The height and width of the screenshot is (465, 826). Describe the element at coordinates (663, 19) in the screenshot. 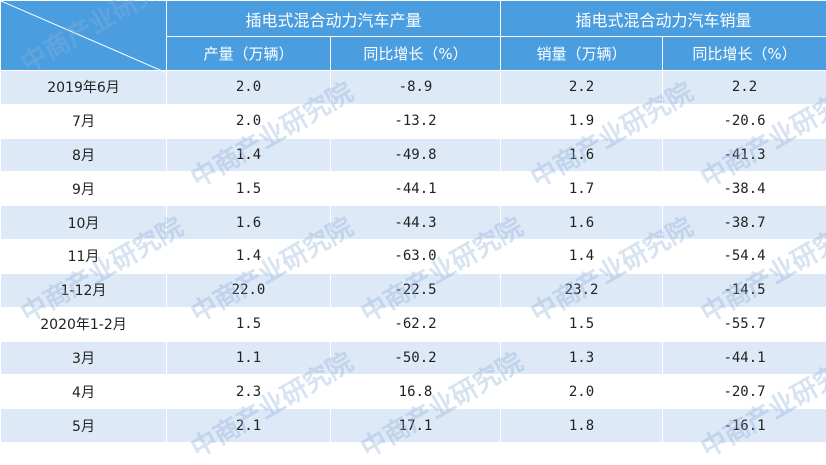

I see `group-header-sales: 插电式混合动力汽车销量` at that location.